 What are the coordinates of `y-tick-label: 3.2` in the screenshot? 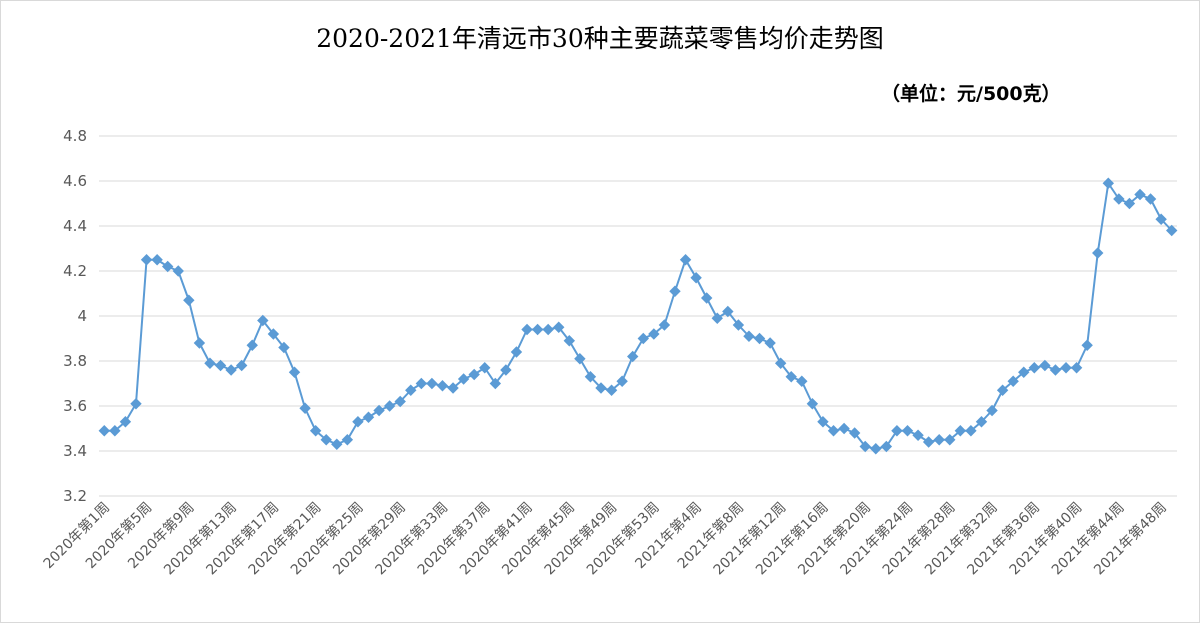 It's located at (75, 496).